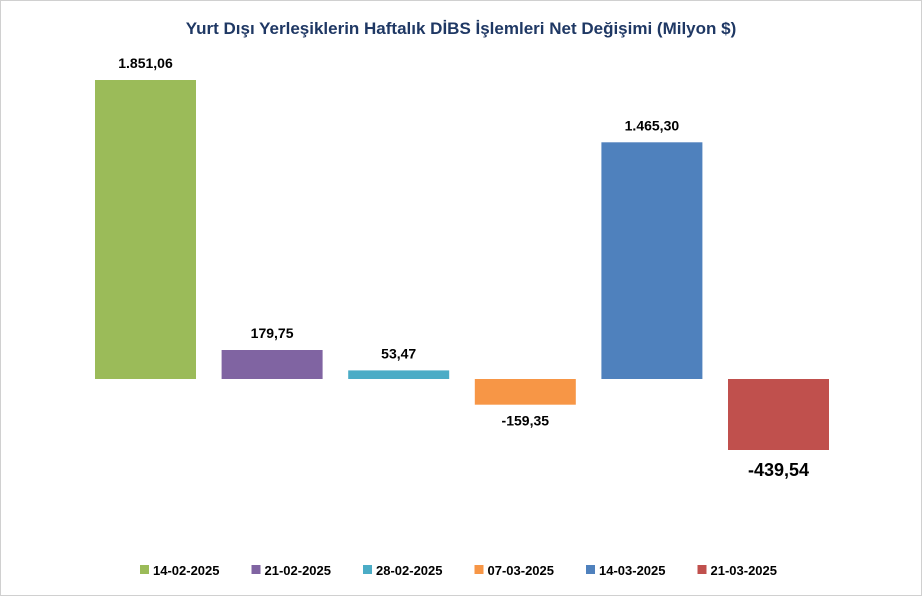 Image resolution: width=922 pixels, height=596 pixels. What do you see at coordinates (409, 570) in the screenshot?
I see `legend-label: 28-02-2025` at bounding box center [409, 570].